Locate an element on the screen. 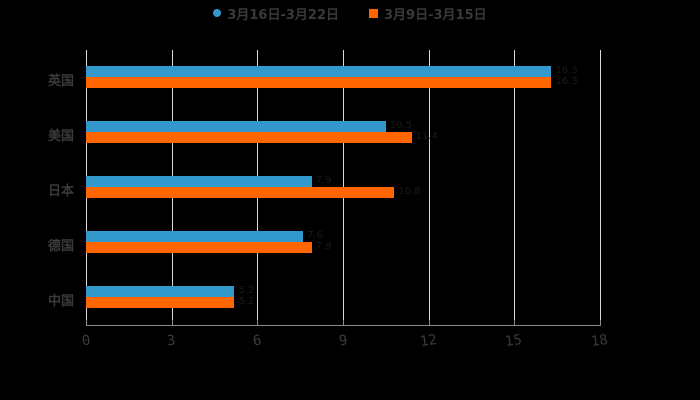 This screenshot has width=700, height=400. data-label: 10.8 is located at coordinates (409, 191).